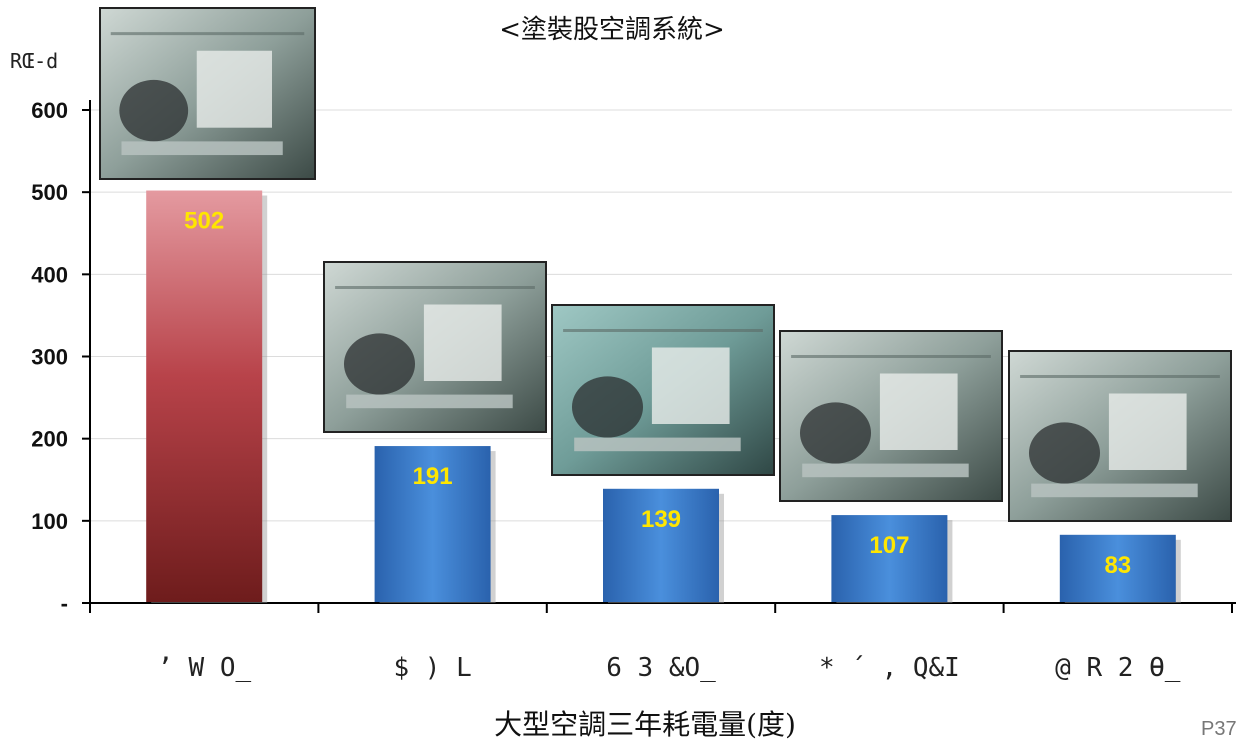 The width and height of the screenshot is (1237, 747). Describe the element at coordinates (645, 724) in the screenshot. I see `x-axis-title: 大型空調三年耗電量(度)` at that location.